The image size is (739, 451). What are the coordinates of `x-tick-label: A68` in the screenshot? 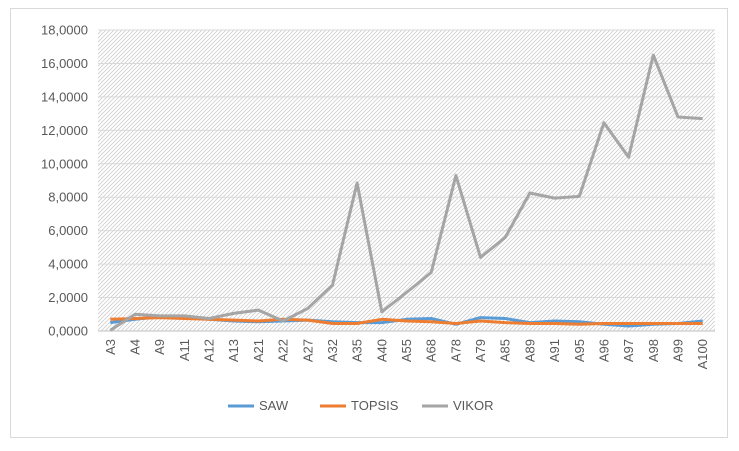 It's located at (431, 350).